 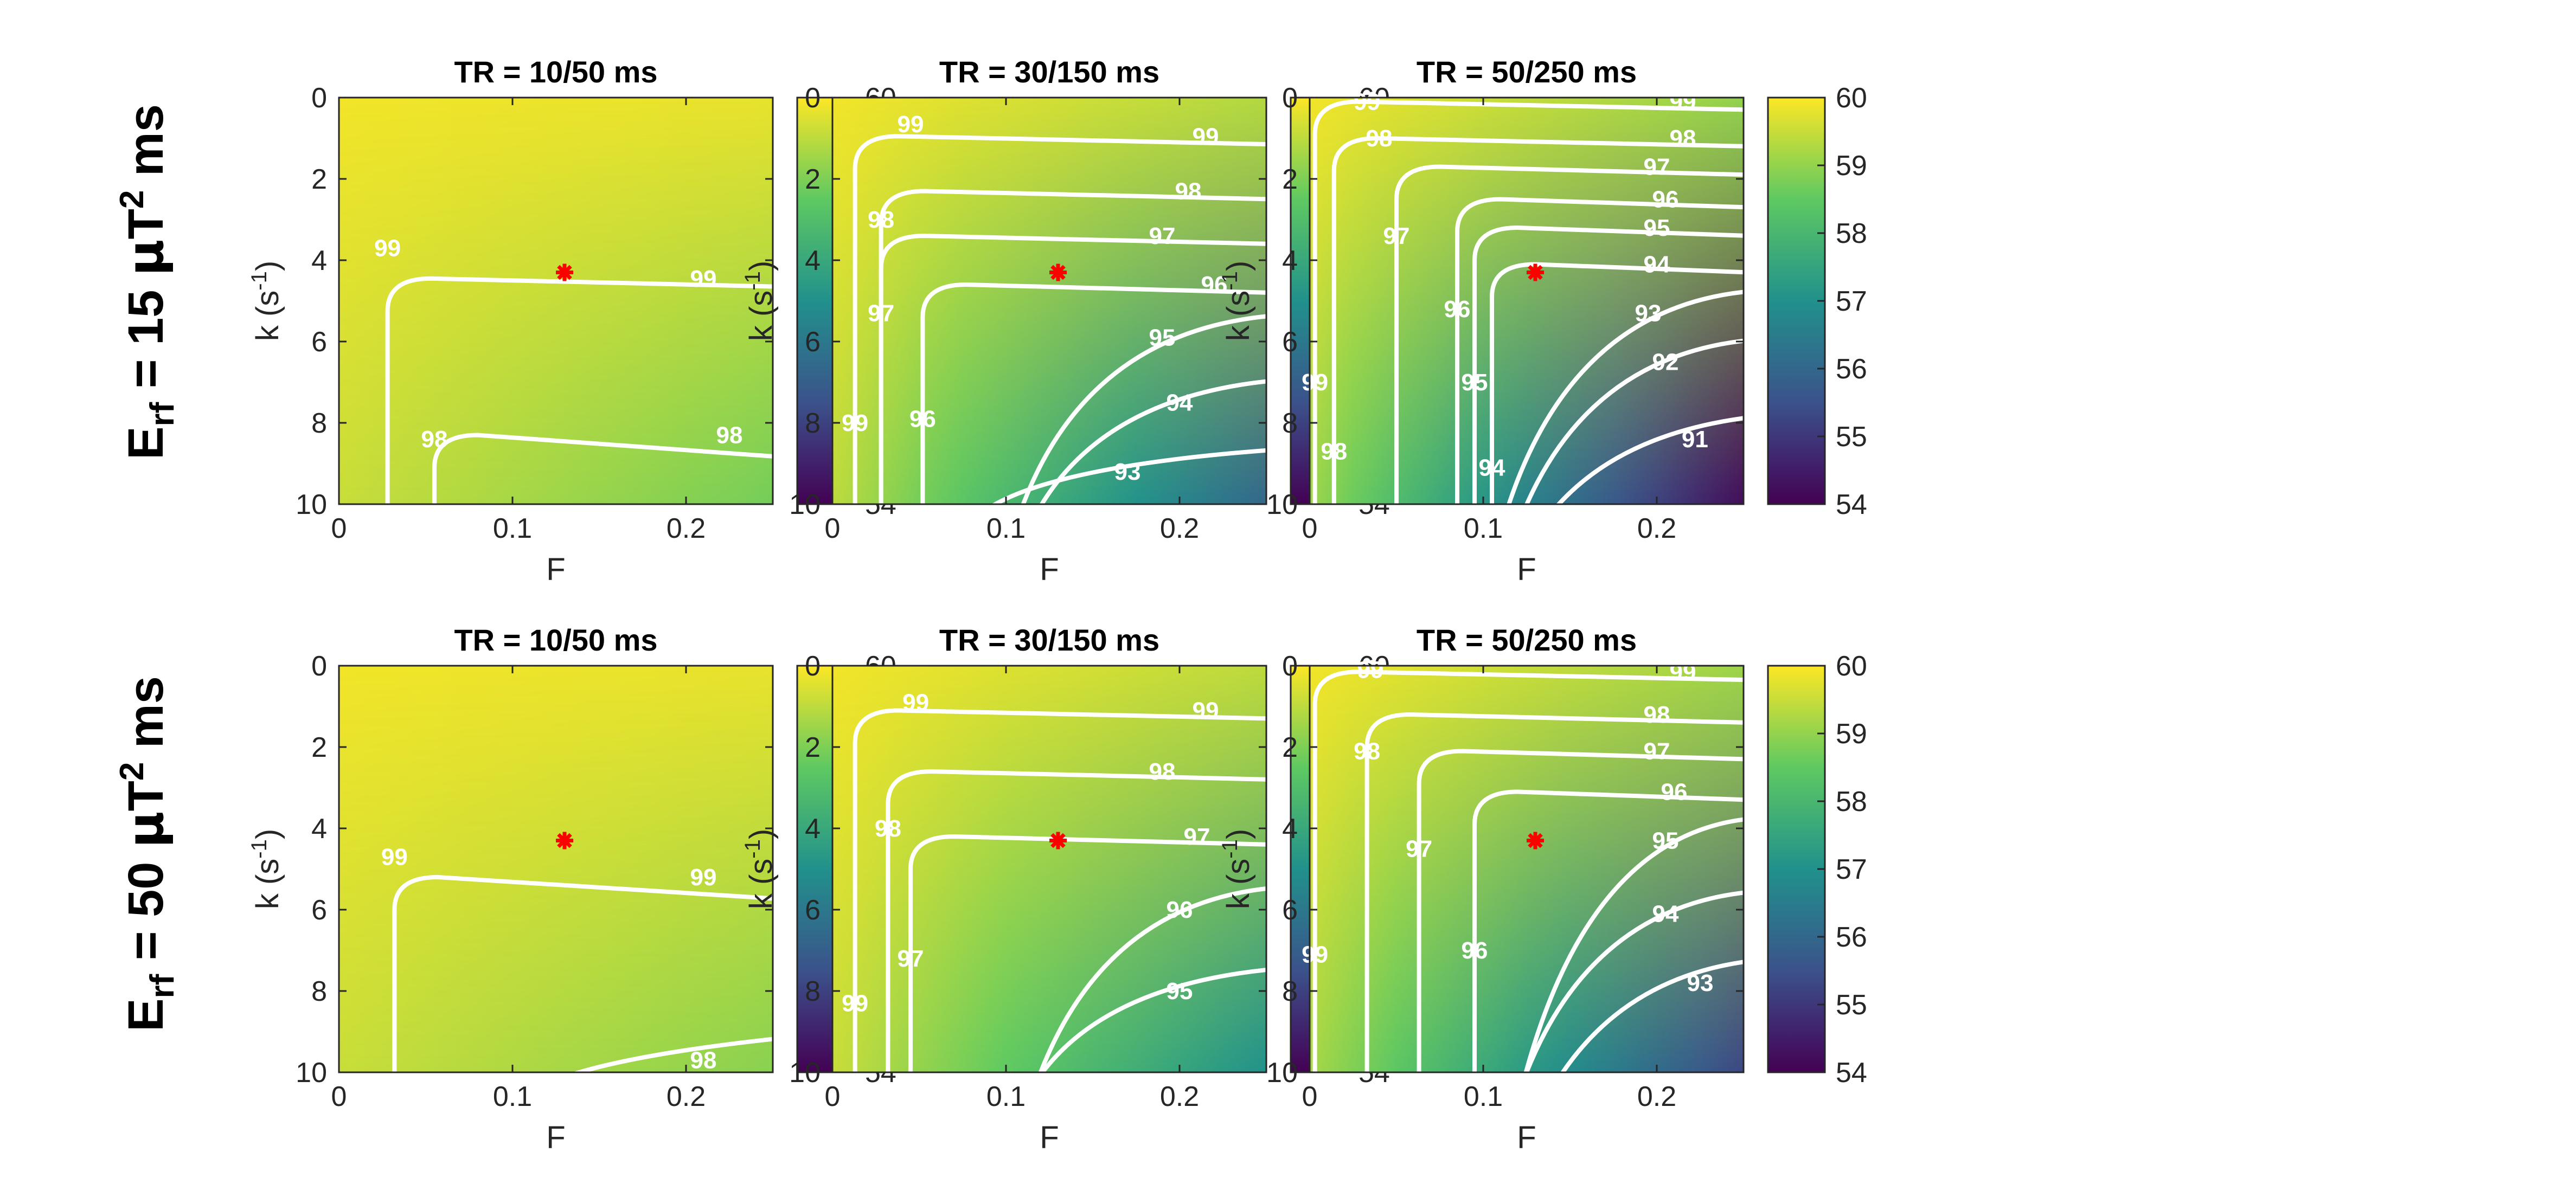 I want to click on panel-3-contour-label-95-1: 95, so click(x=1475, y=382).